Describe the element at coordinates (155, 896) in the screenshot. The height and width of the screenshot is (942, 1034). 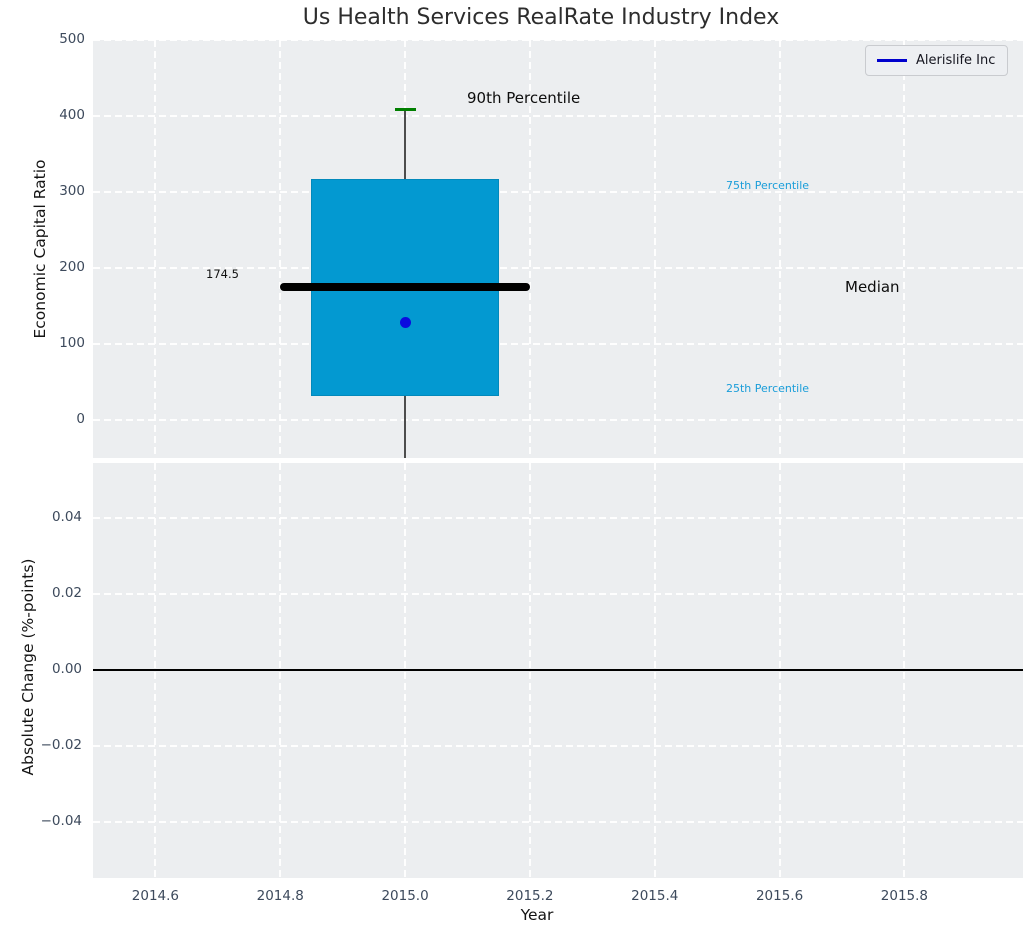
I see `x-tick-label: 2014.6` at that location.